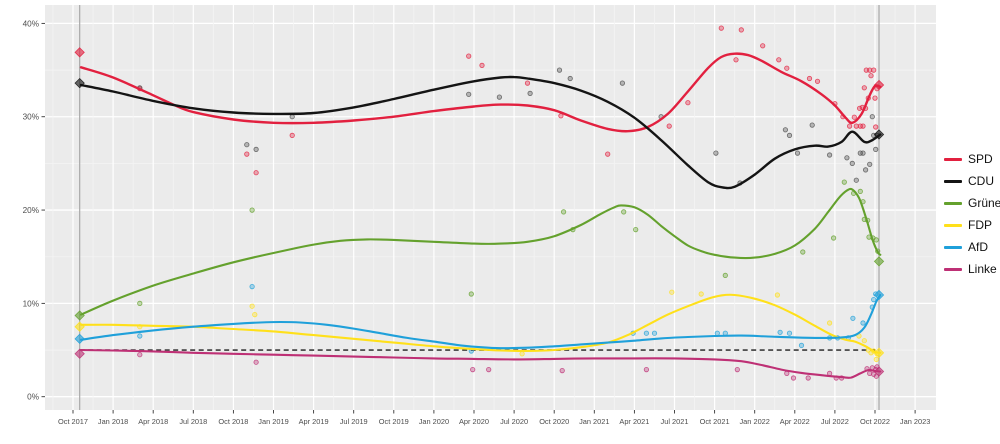 The height and width of the screenshot is (444, 1000). Describe the element at coordinates (953, 225) in the screenshot. I see `legend-swatch-fdp` at that location.